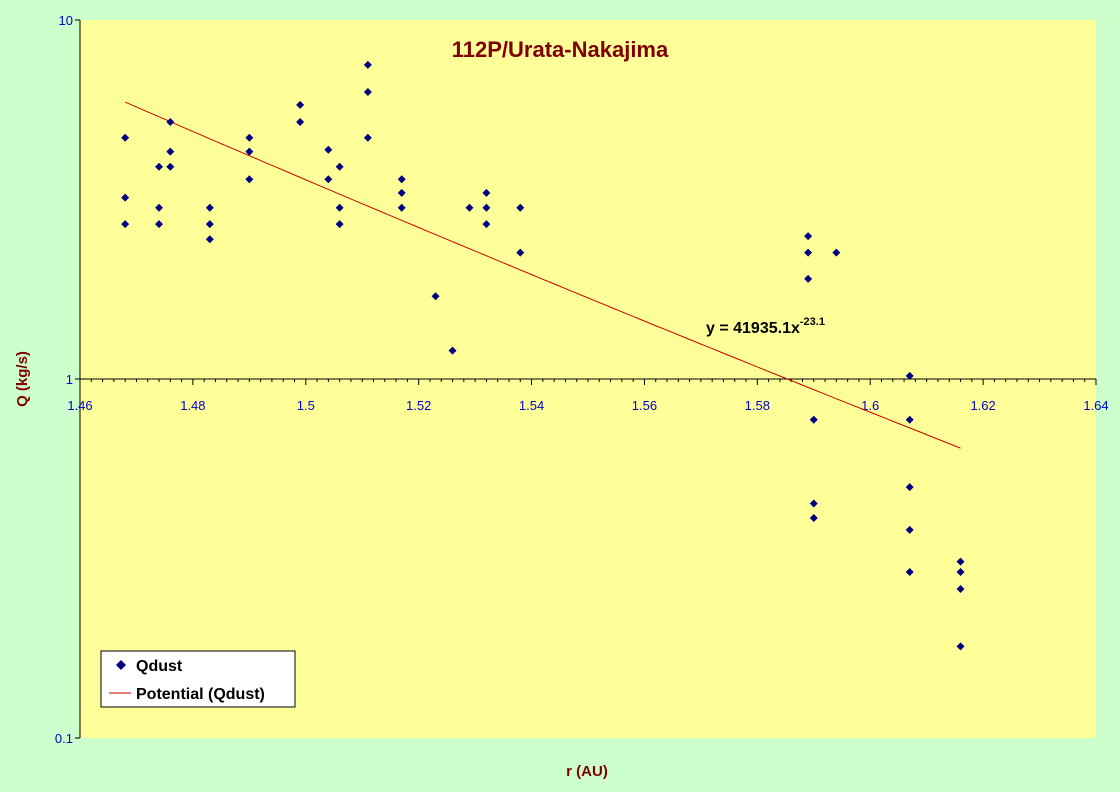 The height and width of the screenshot is (792, 1120). What do you see at coordinates (644, 405) in the screenshot?
I see `x-tick-label: 1.56` at bounding box center [644, 405].